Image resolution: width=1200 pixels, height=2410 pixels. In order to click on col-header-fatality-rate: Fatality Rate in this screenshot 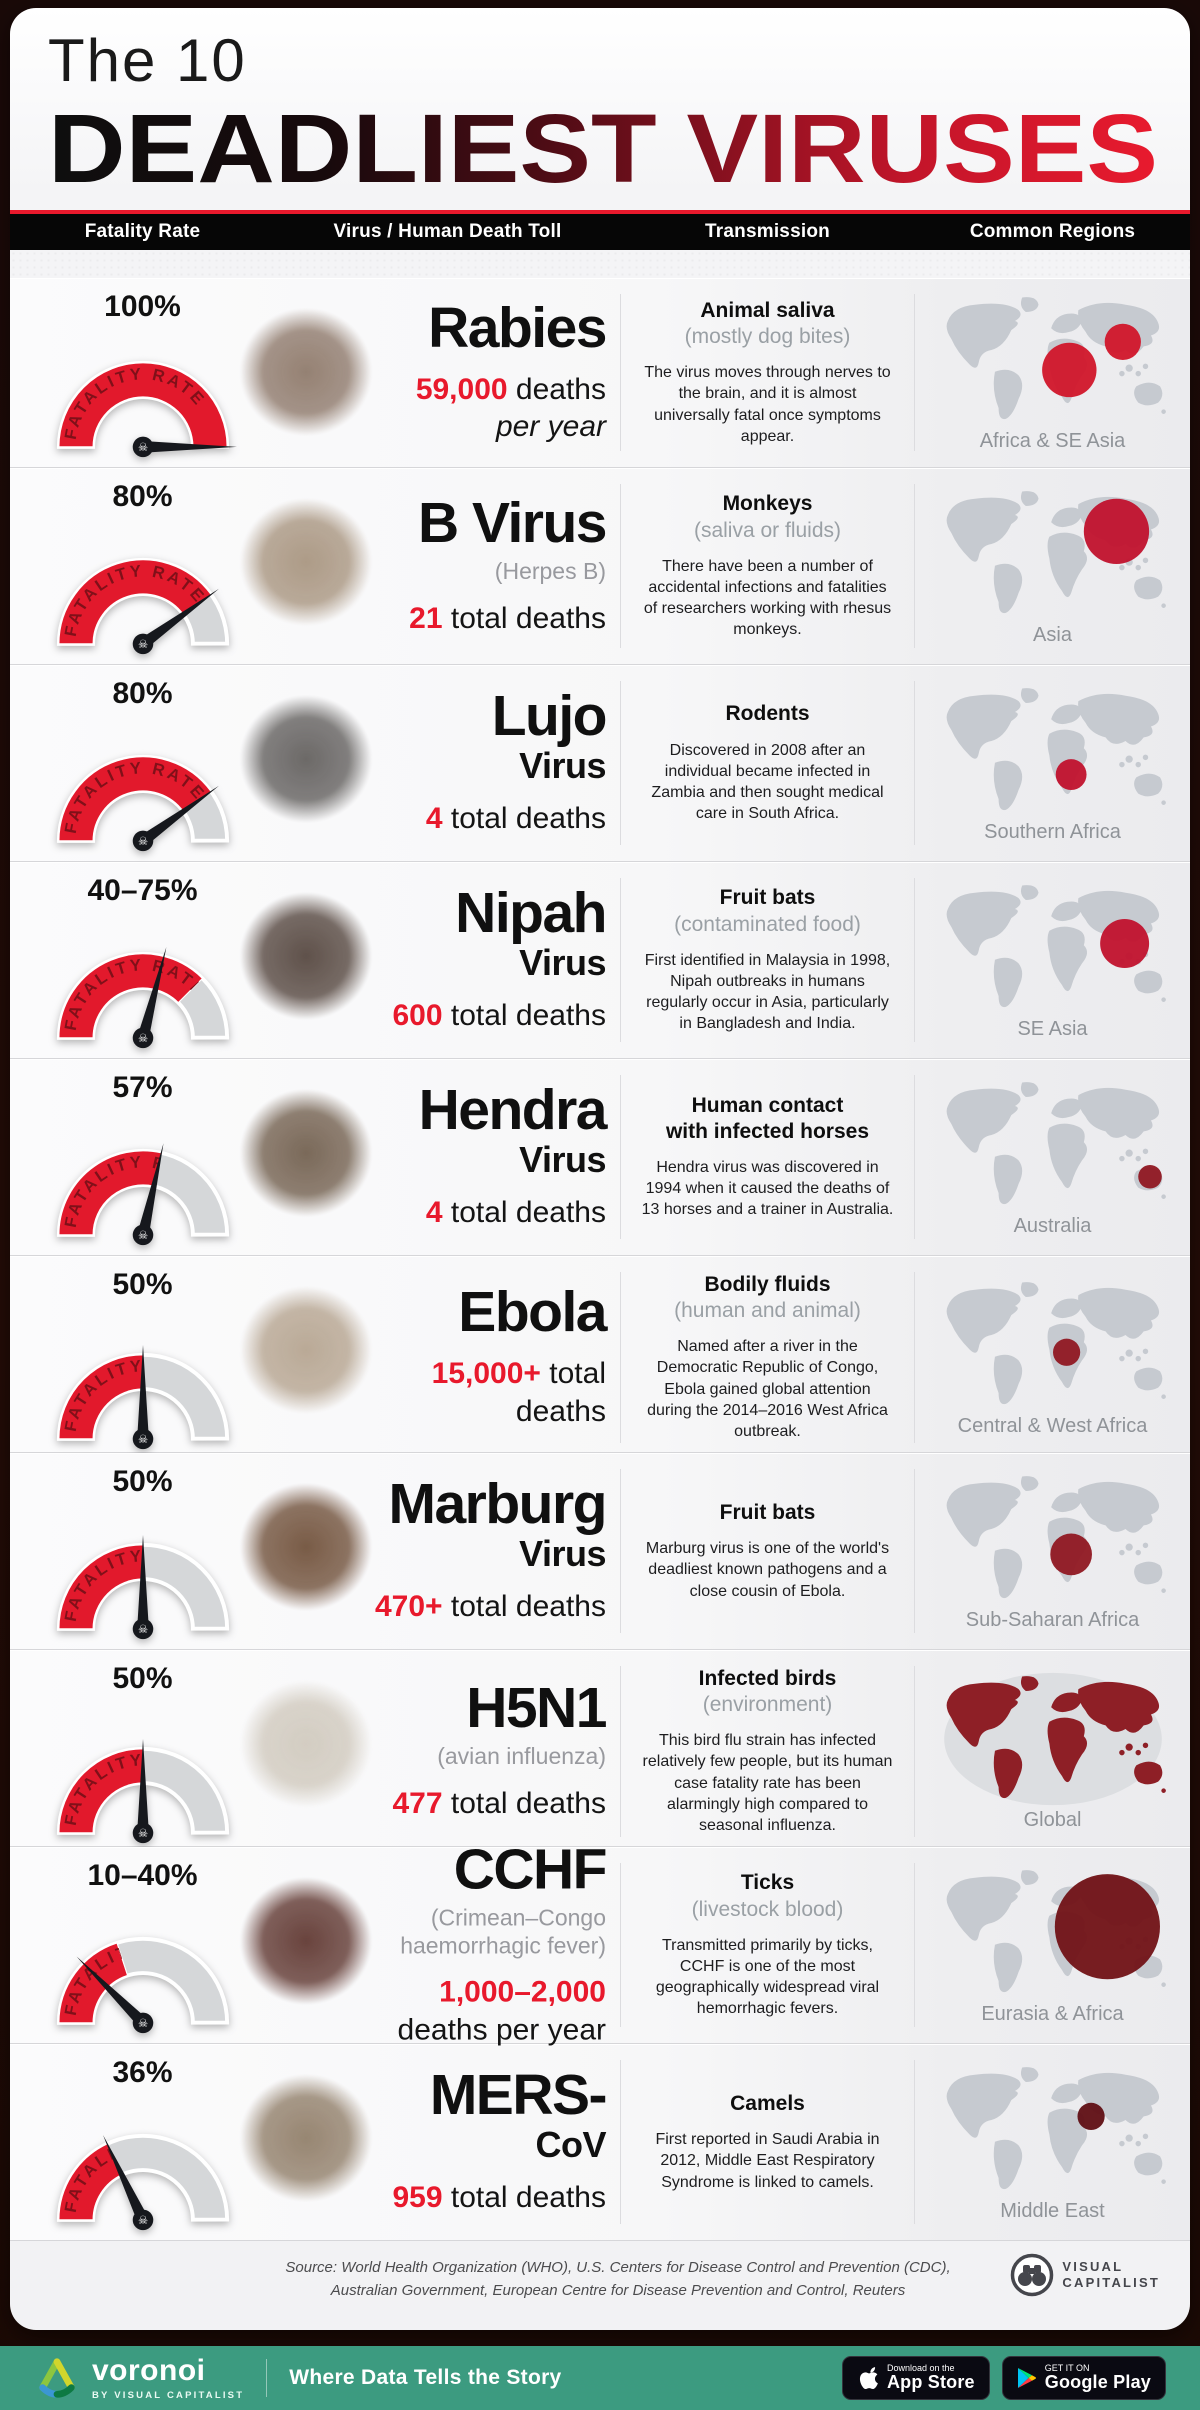, I will do `click(142, 231)`.